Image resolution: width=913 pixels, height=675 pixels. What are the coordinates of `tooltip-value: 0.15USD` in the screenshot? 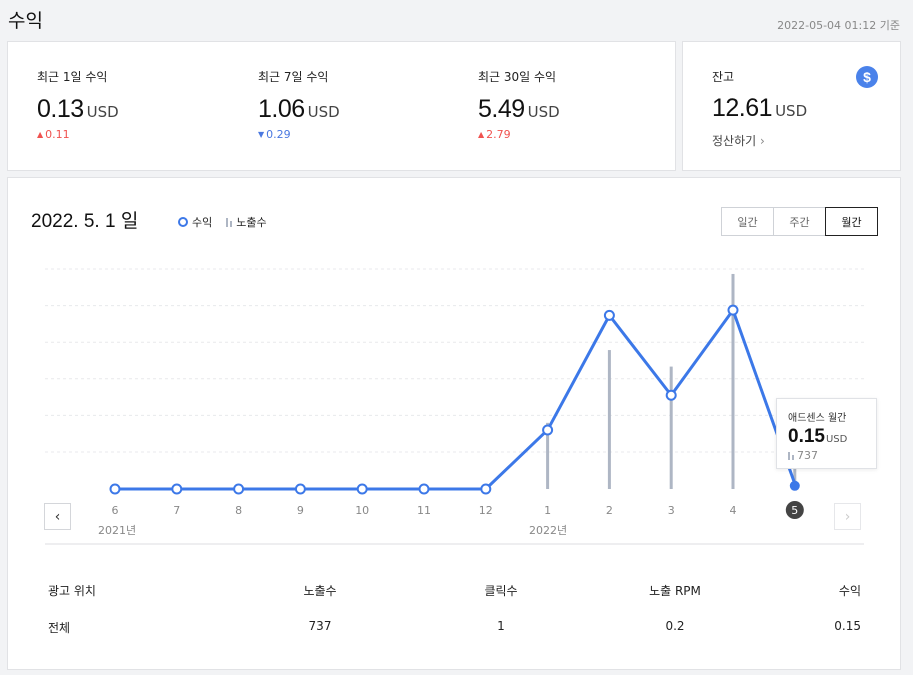 It's located at (817, 437).